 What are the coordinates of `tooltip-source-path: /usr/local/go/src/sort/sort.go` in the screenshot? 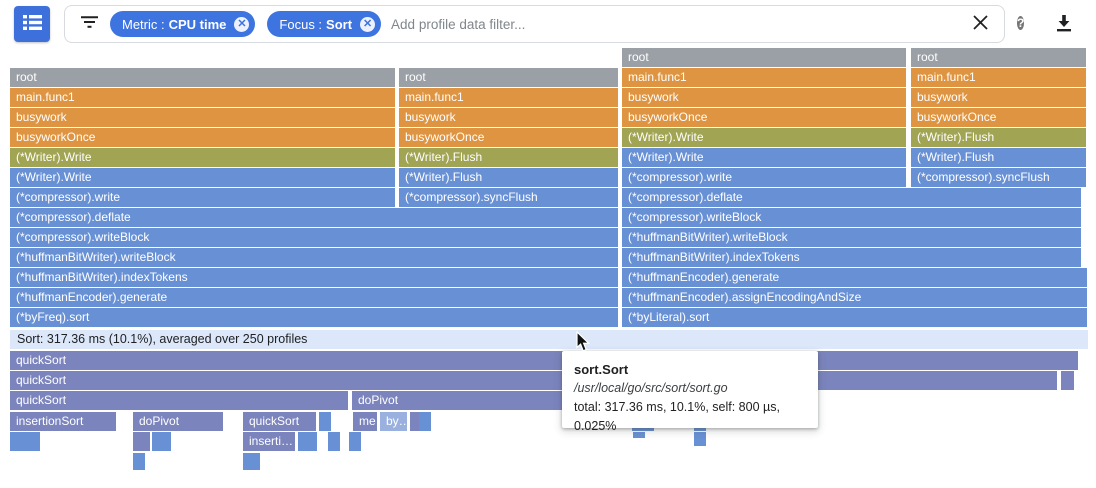 It's located at (651, 388).